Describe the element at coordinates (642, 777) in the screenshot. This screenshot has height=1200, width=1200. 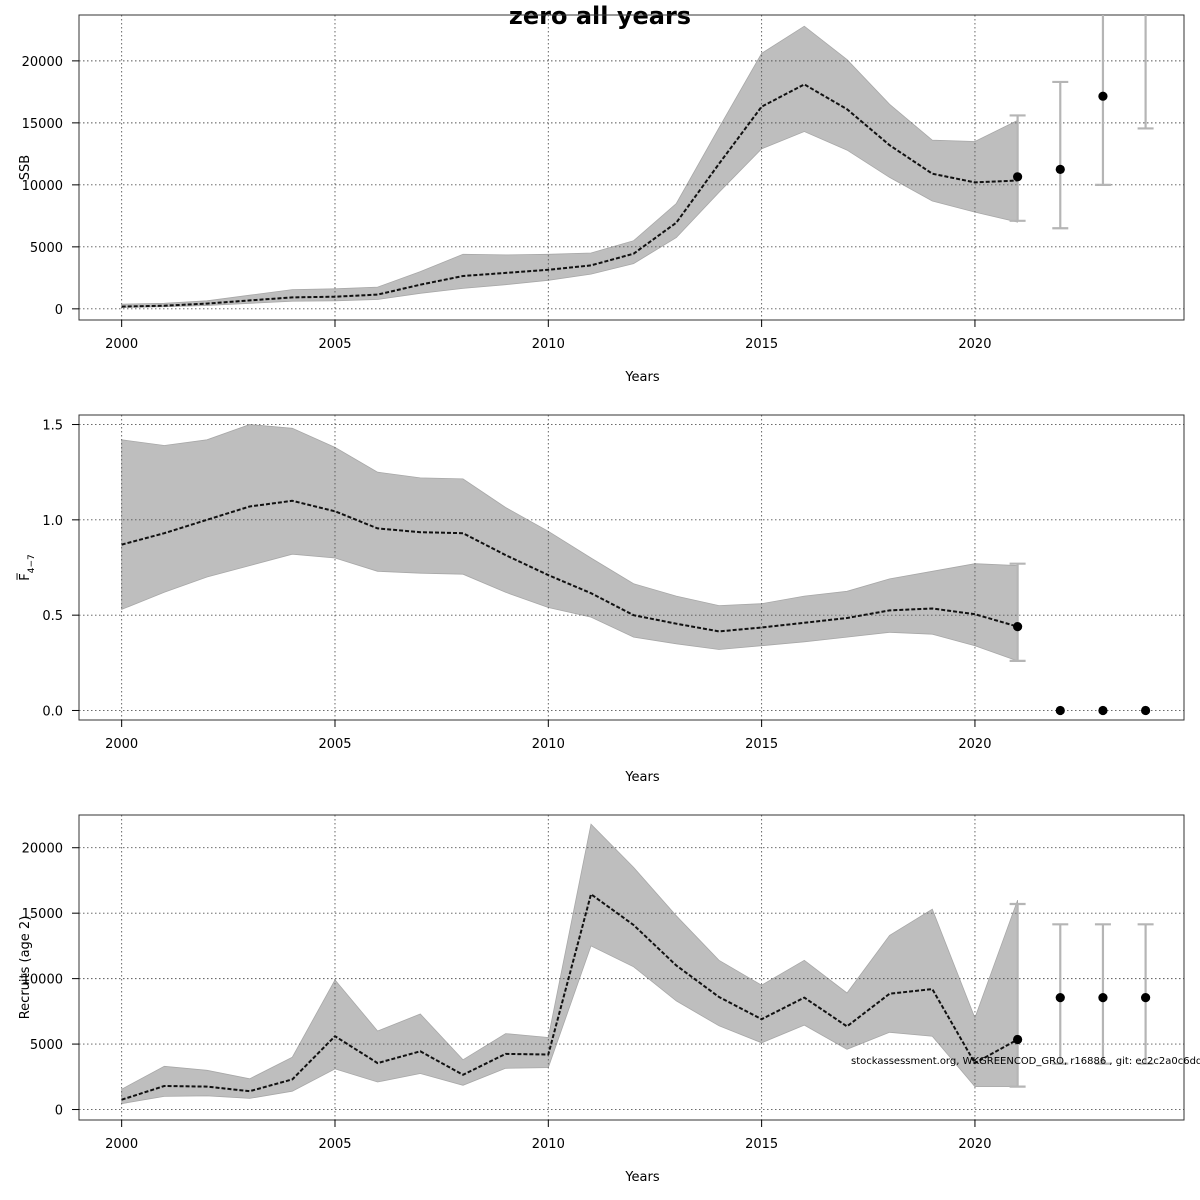
I see `x-axis-label-fbar: Years` at that location.